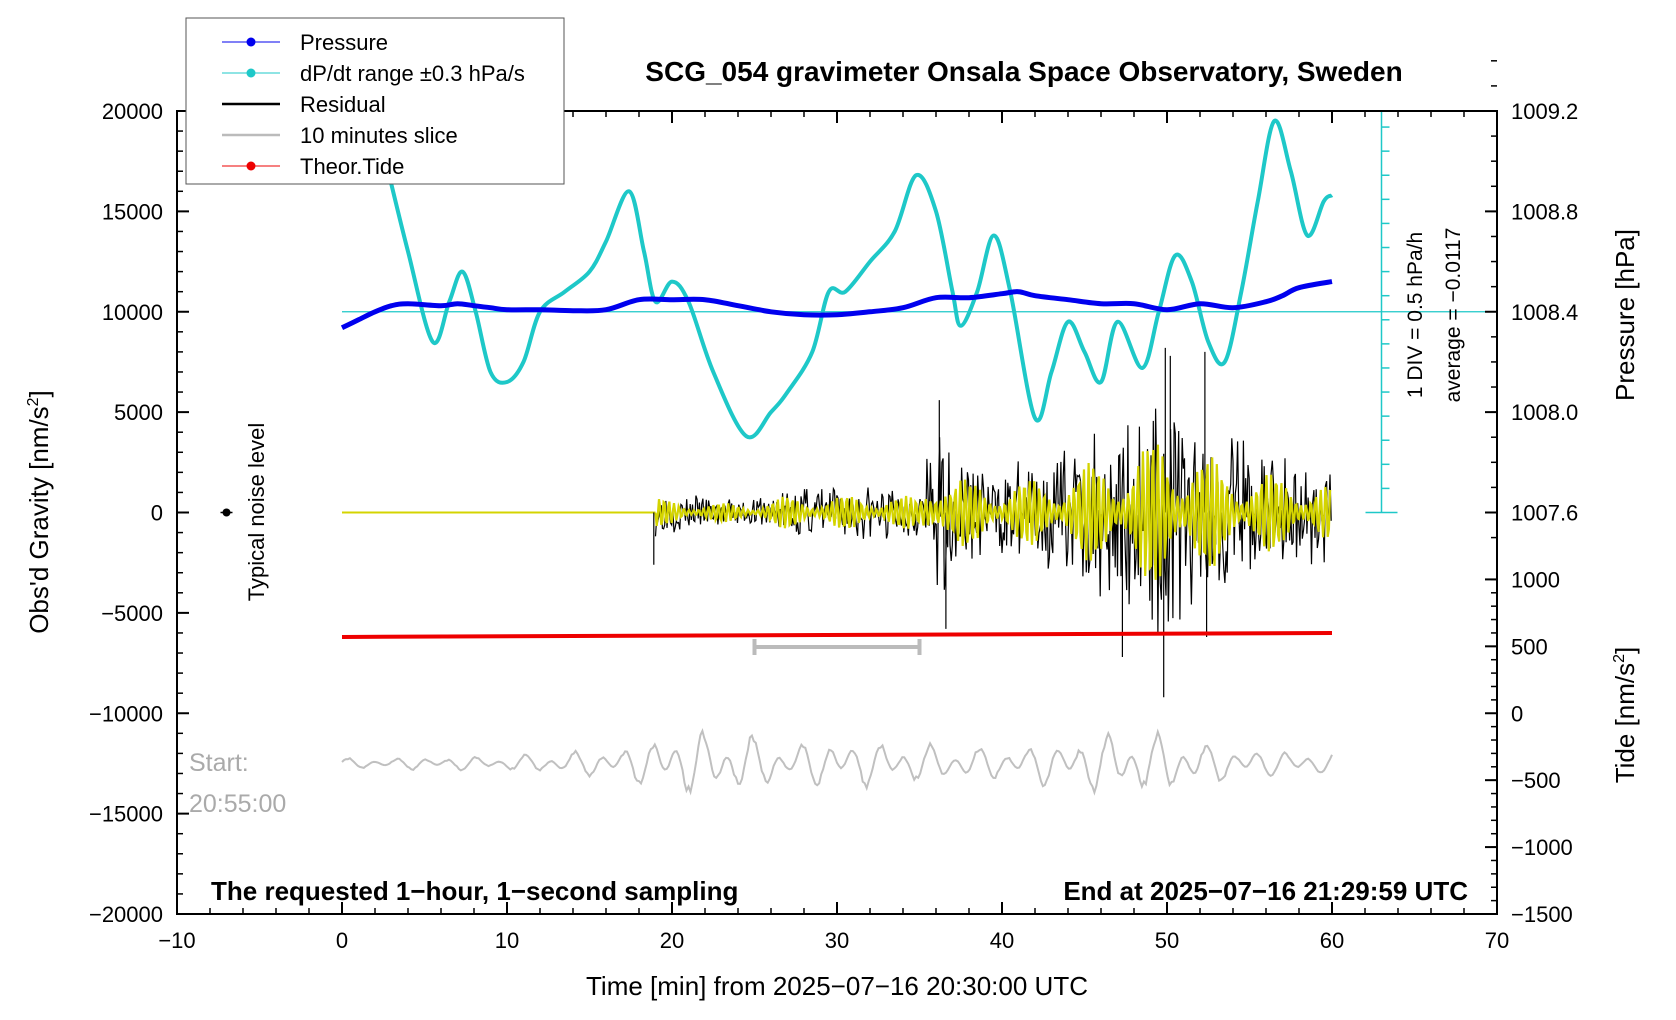  I want to click on x-tick-label: 30, so click(837, 940).